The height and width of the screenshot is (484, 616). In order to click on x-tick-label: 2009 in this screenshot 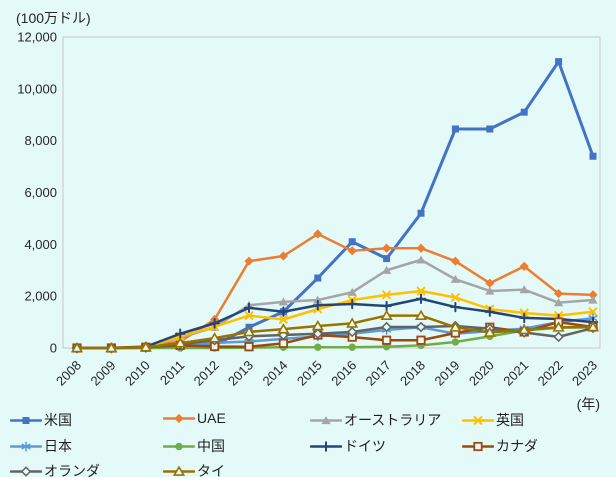, I will do `click(102, 373)`.